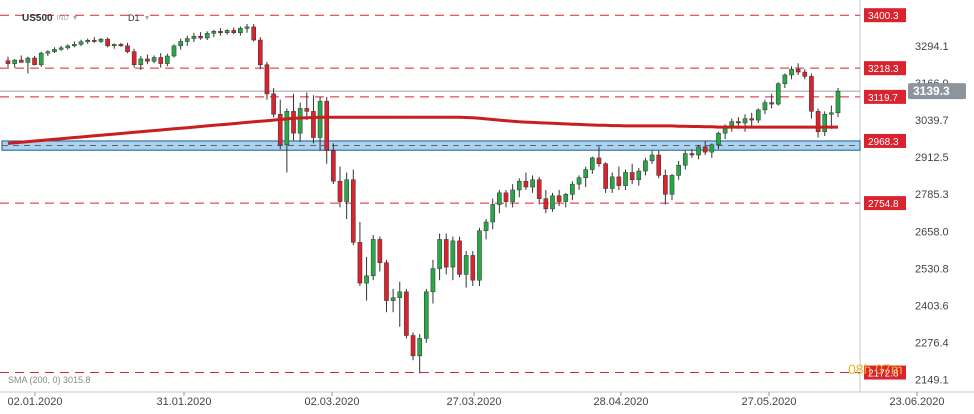  I want to click on level-label: 3218.3, so click(883, 69).